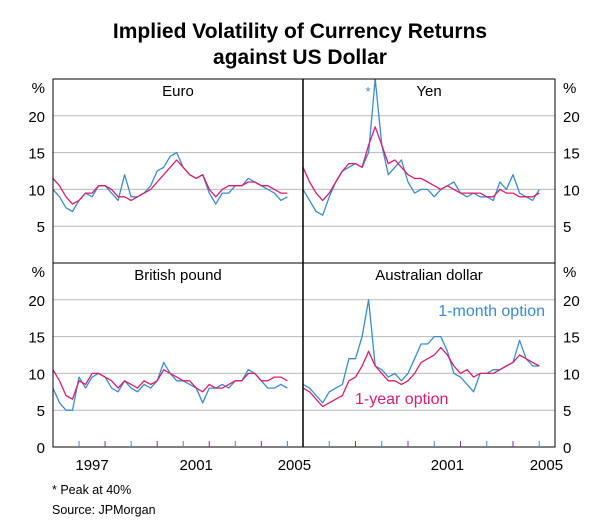 This screenshot has width=600, height=531. Describe the element at coordinates (491, 311) in the screenshot. I see `one-month-option-label: 1-month option` at that location.